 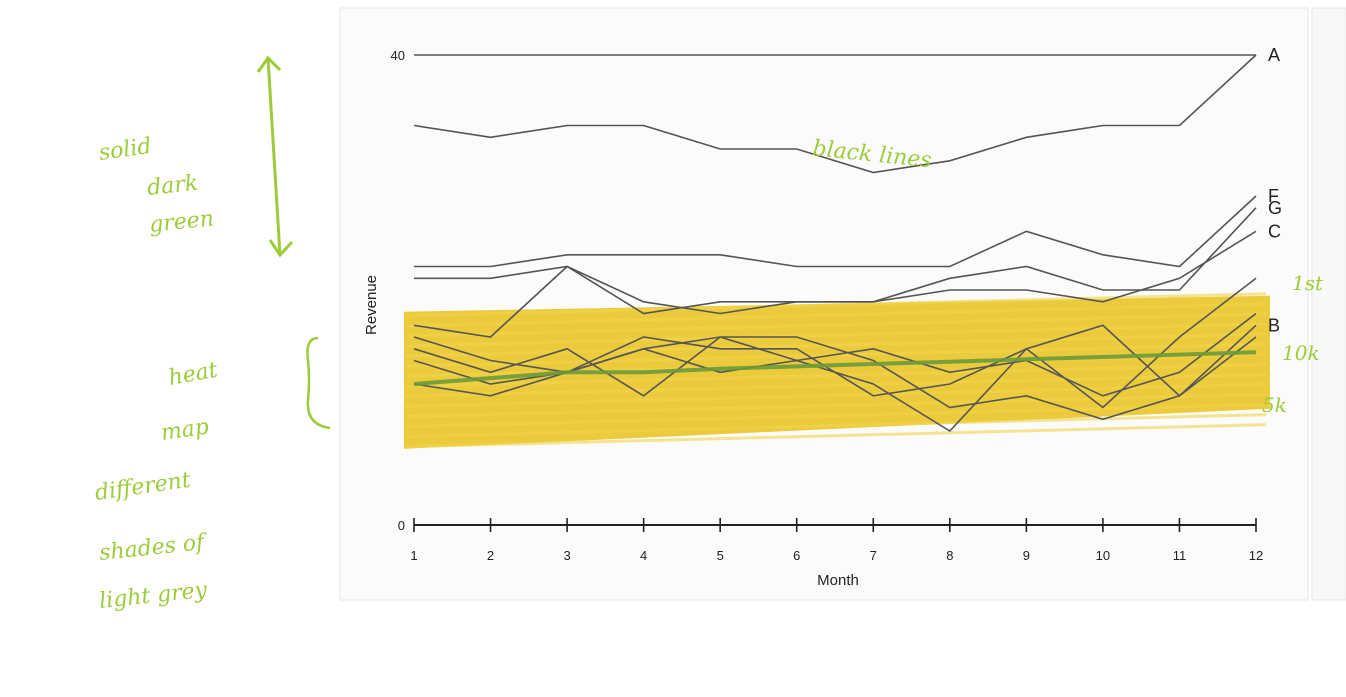 What do you see at coordinates (836, 540) in the screenshot?
I see `x-axis: 1 2 3 4 5 6 7 8 9 10 11 12` at bounding box center [836, 540].